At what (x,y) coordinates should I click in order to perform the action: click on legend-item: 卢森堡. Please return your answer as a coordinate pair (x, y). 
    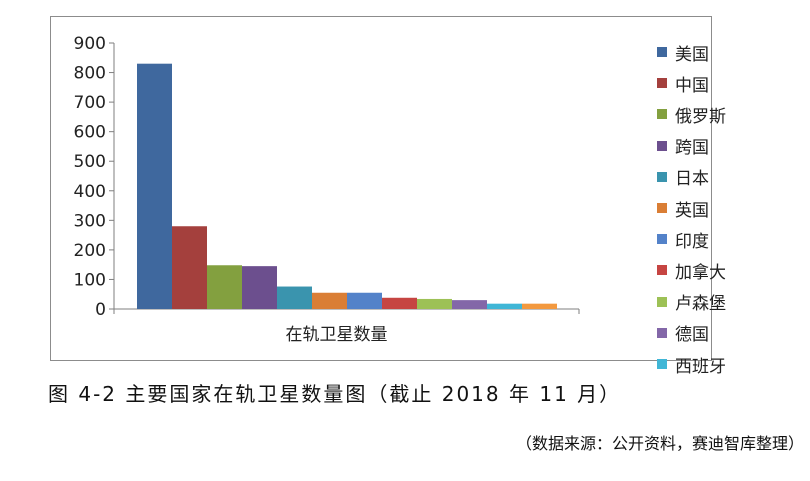
    Looking at the image, I should click on (691, 303).